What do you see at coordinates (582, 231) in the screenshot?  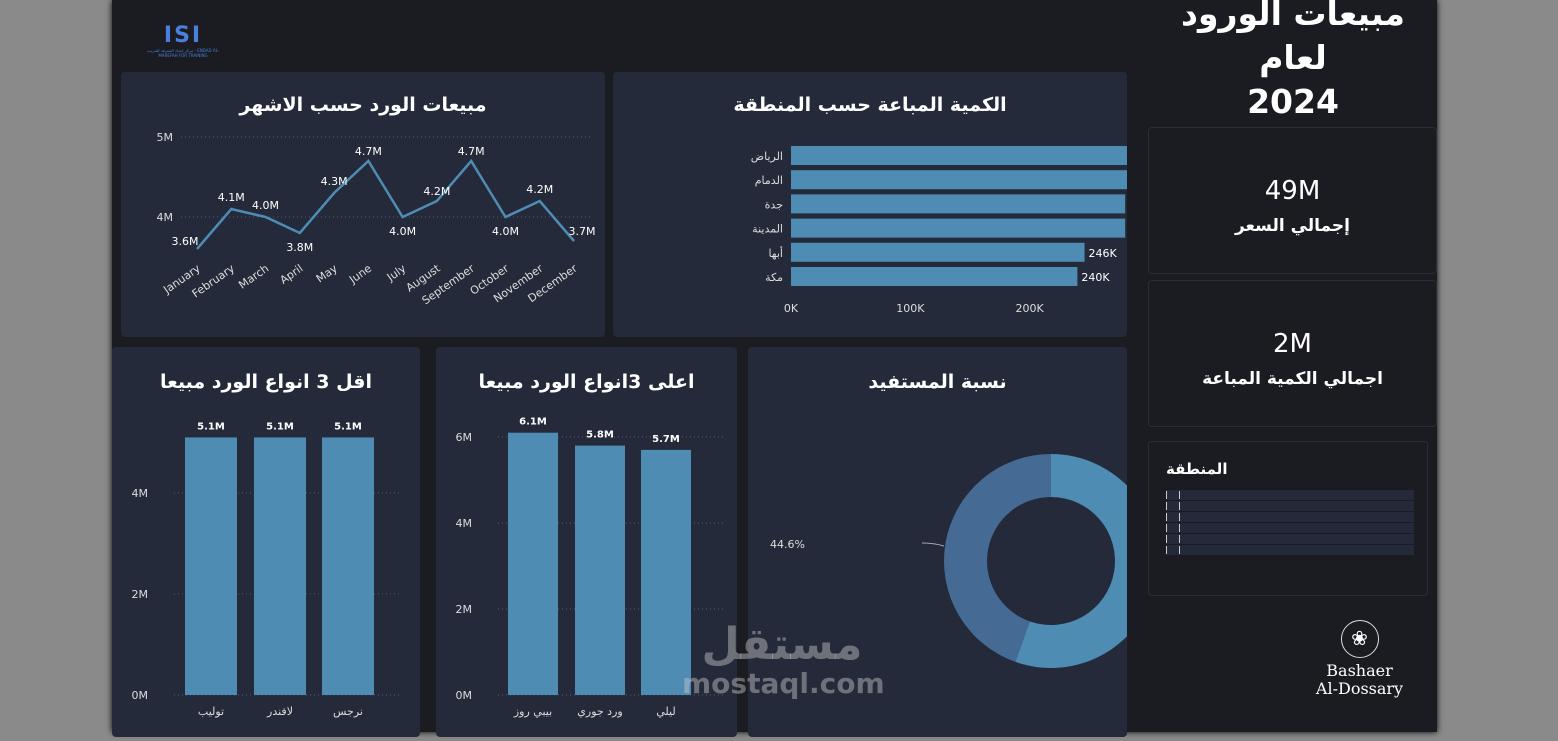 I see `data-label: 3.7M` at bounding box center [582, 231].